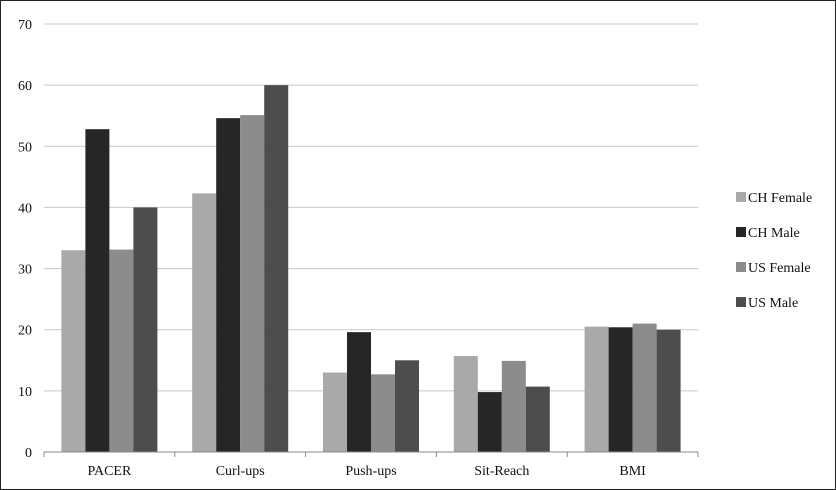  I want to click on y-tick-label: 30, so click(25, 270).